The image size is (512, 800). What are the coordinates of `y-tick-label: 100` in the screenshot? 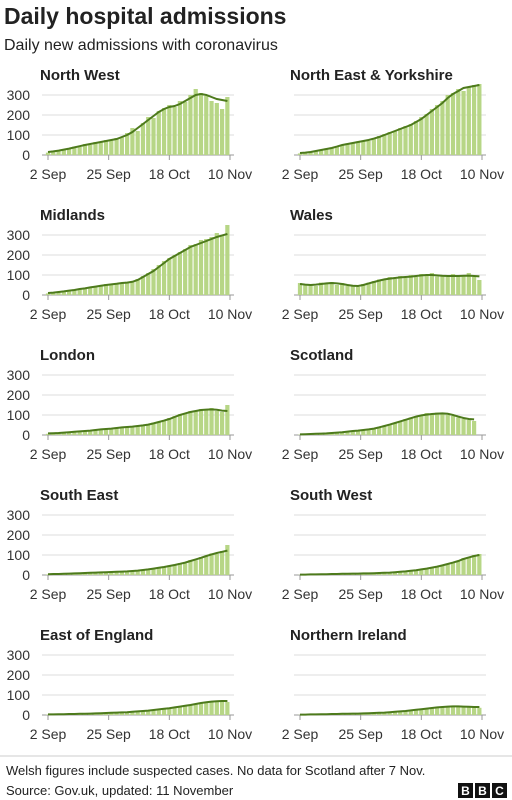 It's located at (19, 275).